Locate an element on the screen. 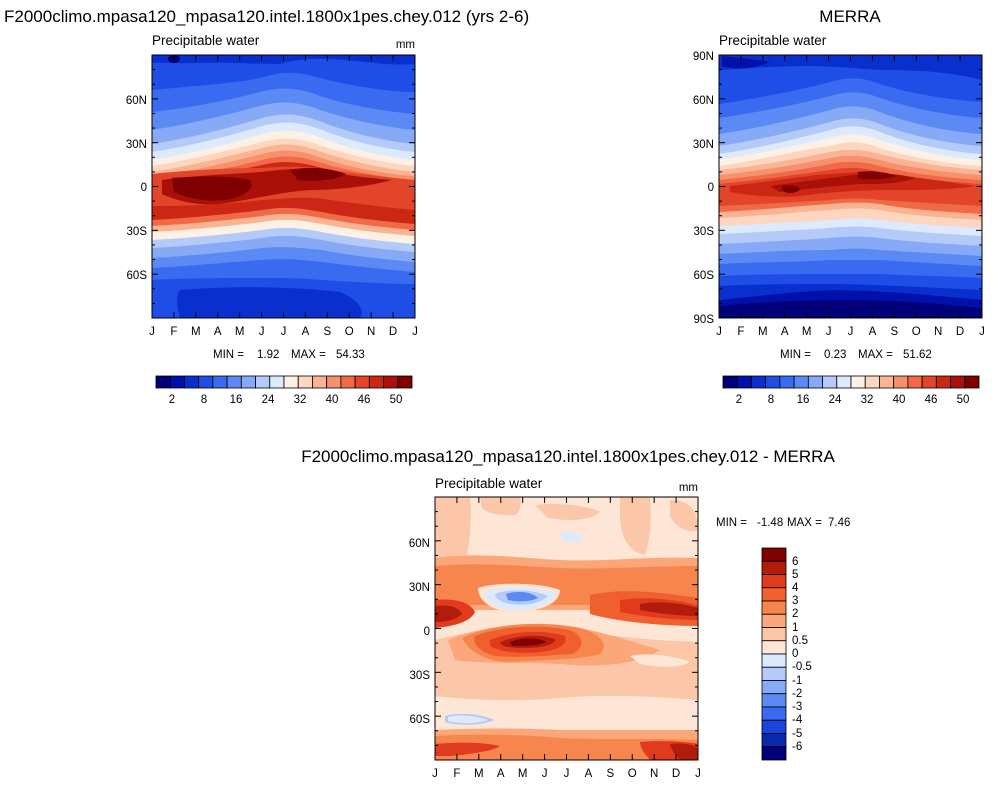 The image size is (997, 793). colorbar-label: 50 is located at coordinates (963, 400).